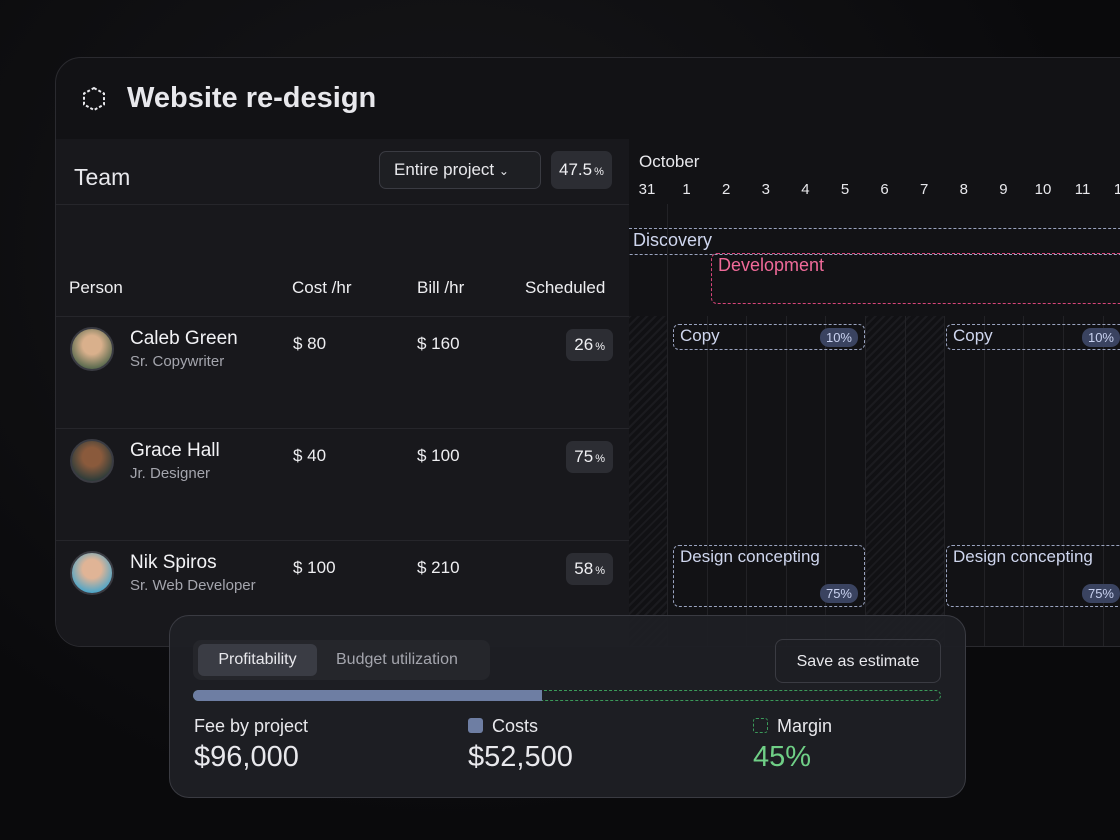 This screenshot has height=840, width=1120. Describe the element at coordinates (884, 189) in the screenshot. I see `day-label: 6` at that location.